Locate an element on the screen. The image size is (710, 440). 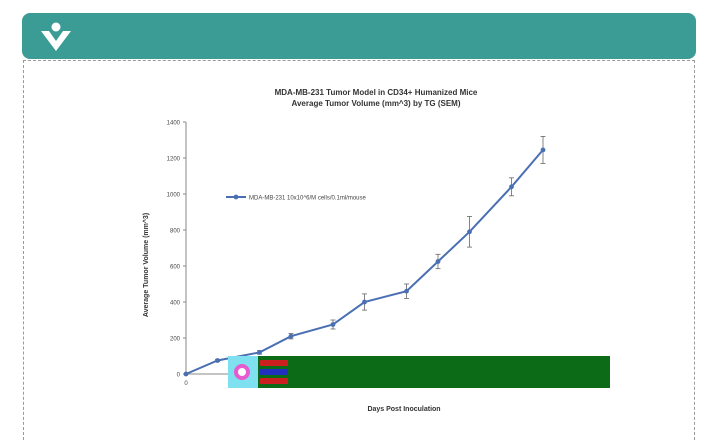
x-tick-label: 0 is located at coordinates (186, 384).